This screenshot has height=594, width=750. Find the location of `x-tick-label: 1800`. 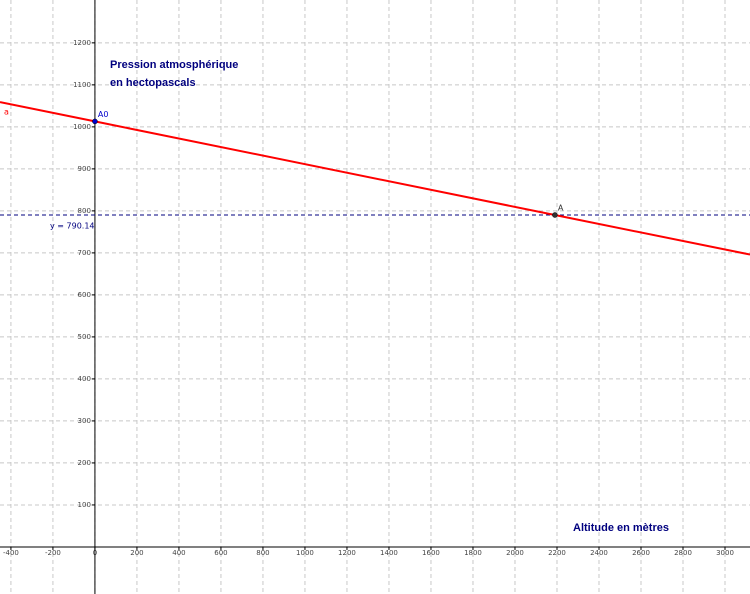

x-tick-label: 1800 is located at coordinates (473, 553).